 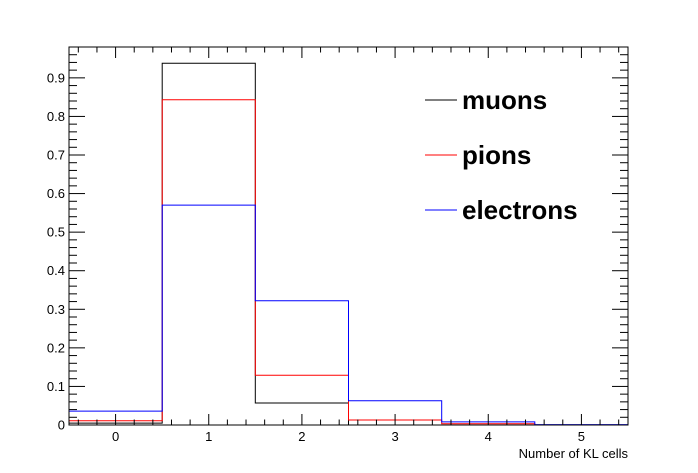 I want to click on legend-item-muons: muons, so click(x=486, y=100).